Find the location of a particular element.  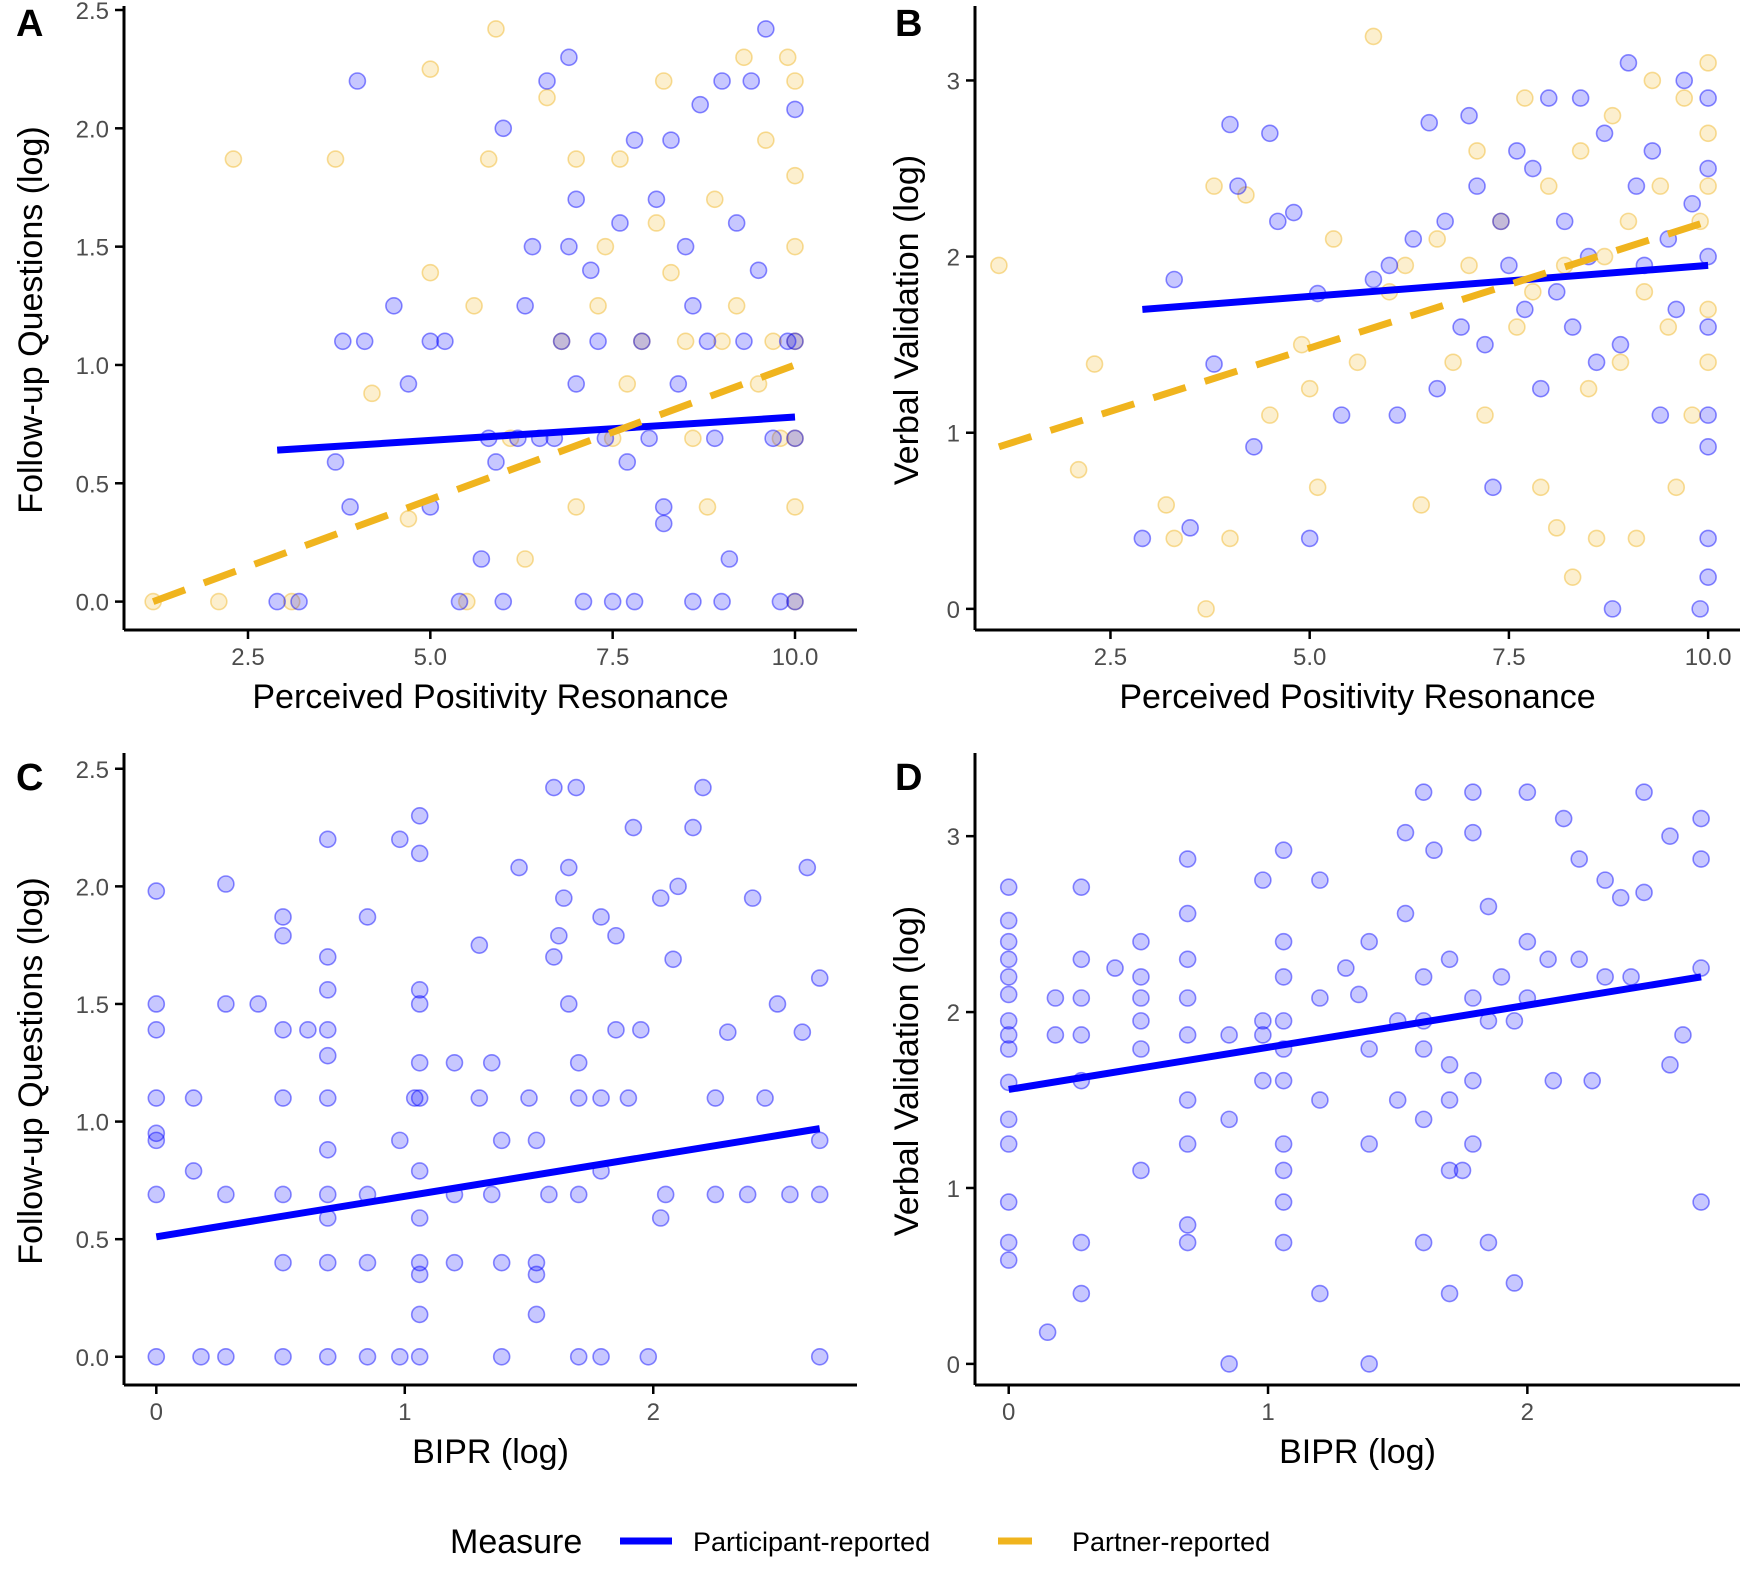

y-tick-label: 3 is located at coordinates (953, 81).